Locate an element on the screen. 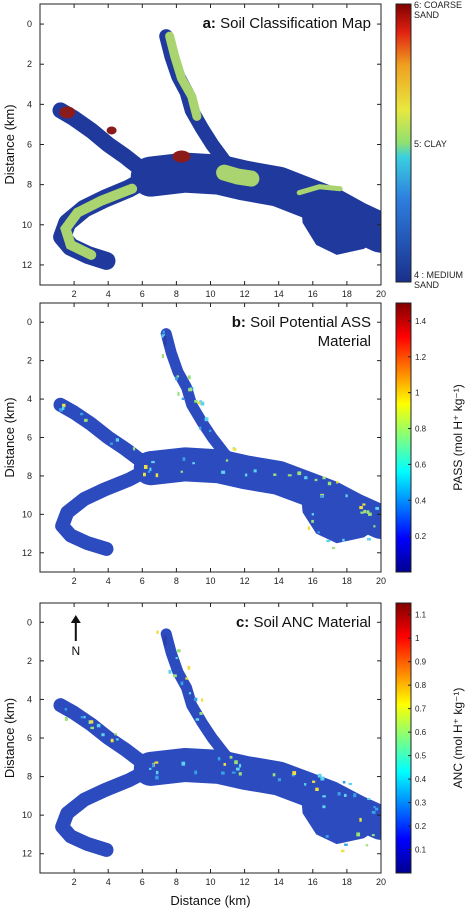  colorbar-tick-label: 1.1 is located at coordinates (421, 615).